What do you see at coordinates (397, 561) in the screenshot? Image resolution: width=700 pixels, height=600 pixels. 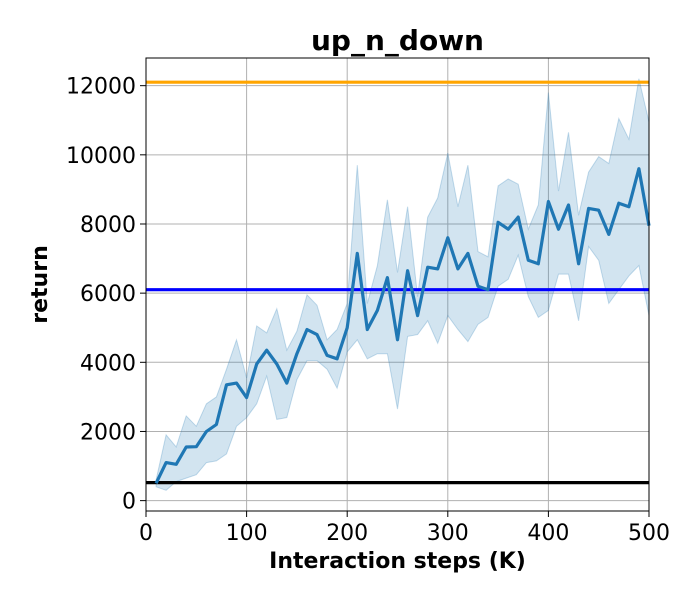 I see `x-axis-label: Interaction steps (K)` at bounding box center [397, 561].